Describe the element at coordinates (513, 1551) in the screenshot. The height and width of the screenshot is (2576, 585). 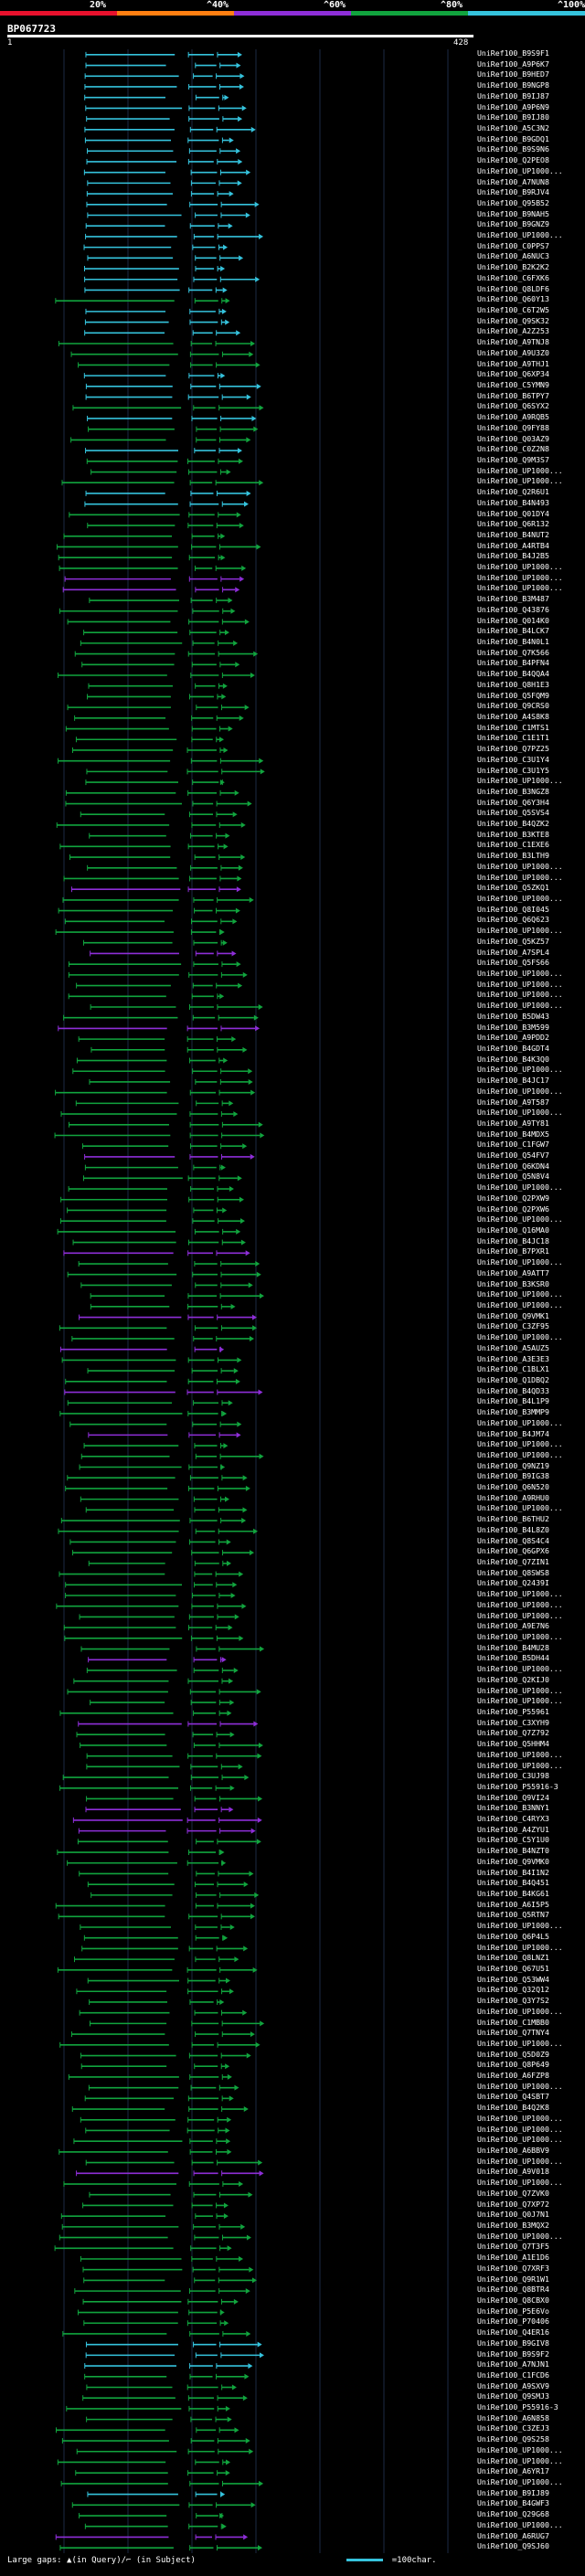
I see `hit-label: UniRef100_Q6GPX6` at that location.